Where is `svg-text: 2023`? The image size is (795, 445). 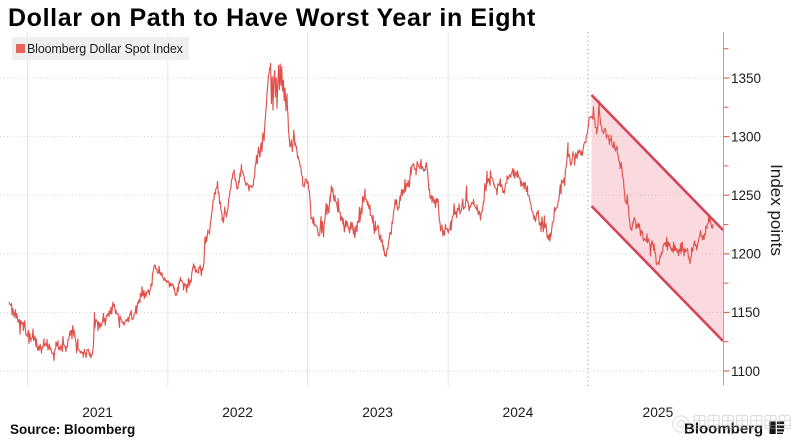
svg-text: 2023 is located at coordinates (377, 412).